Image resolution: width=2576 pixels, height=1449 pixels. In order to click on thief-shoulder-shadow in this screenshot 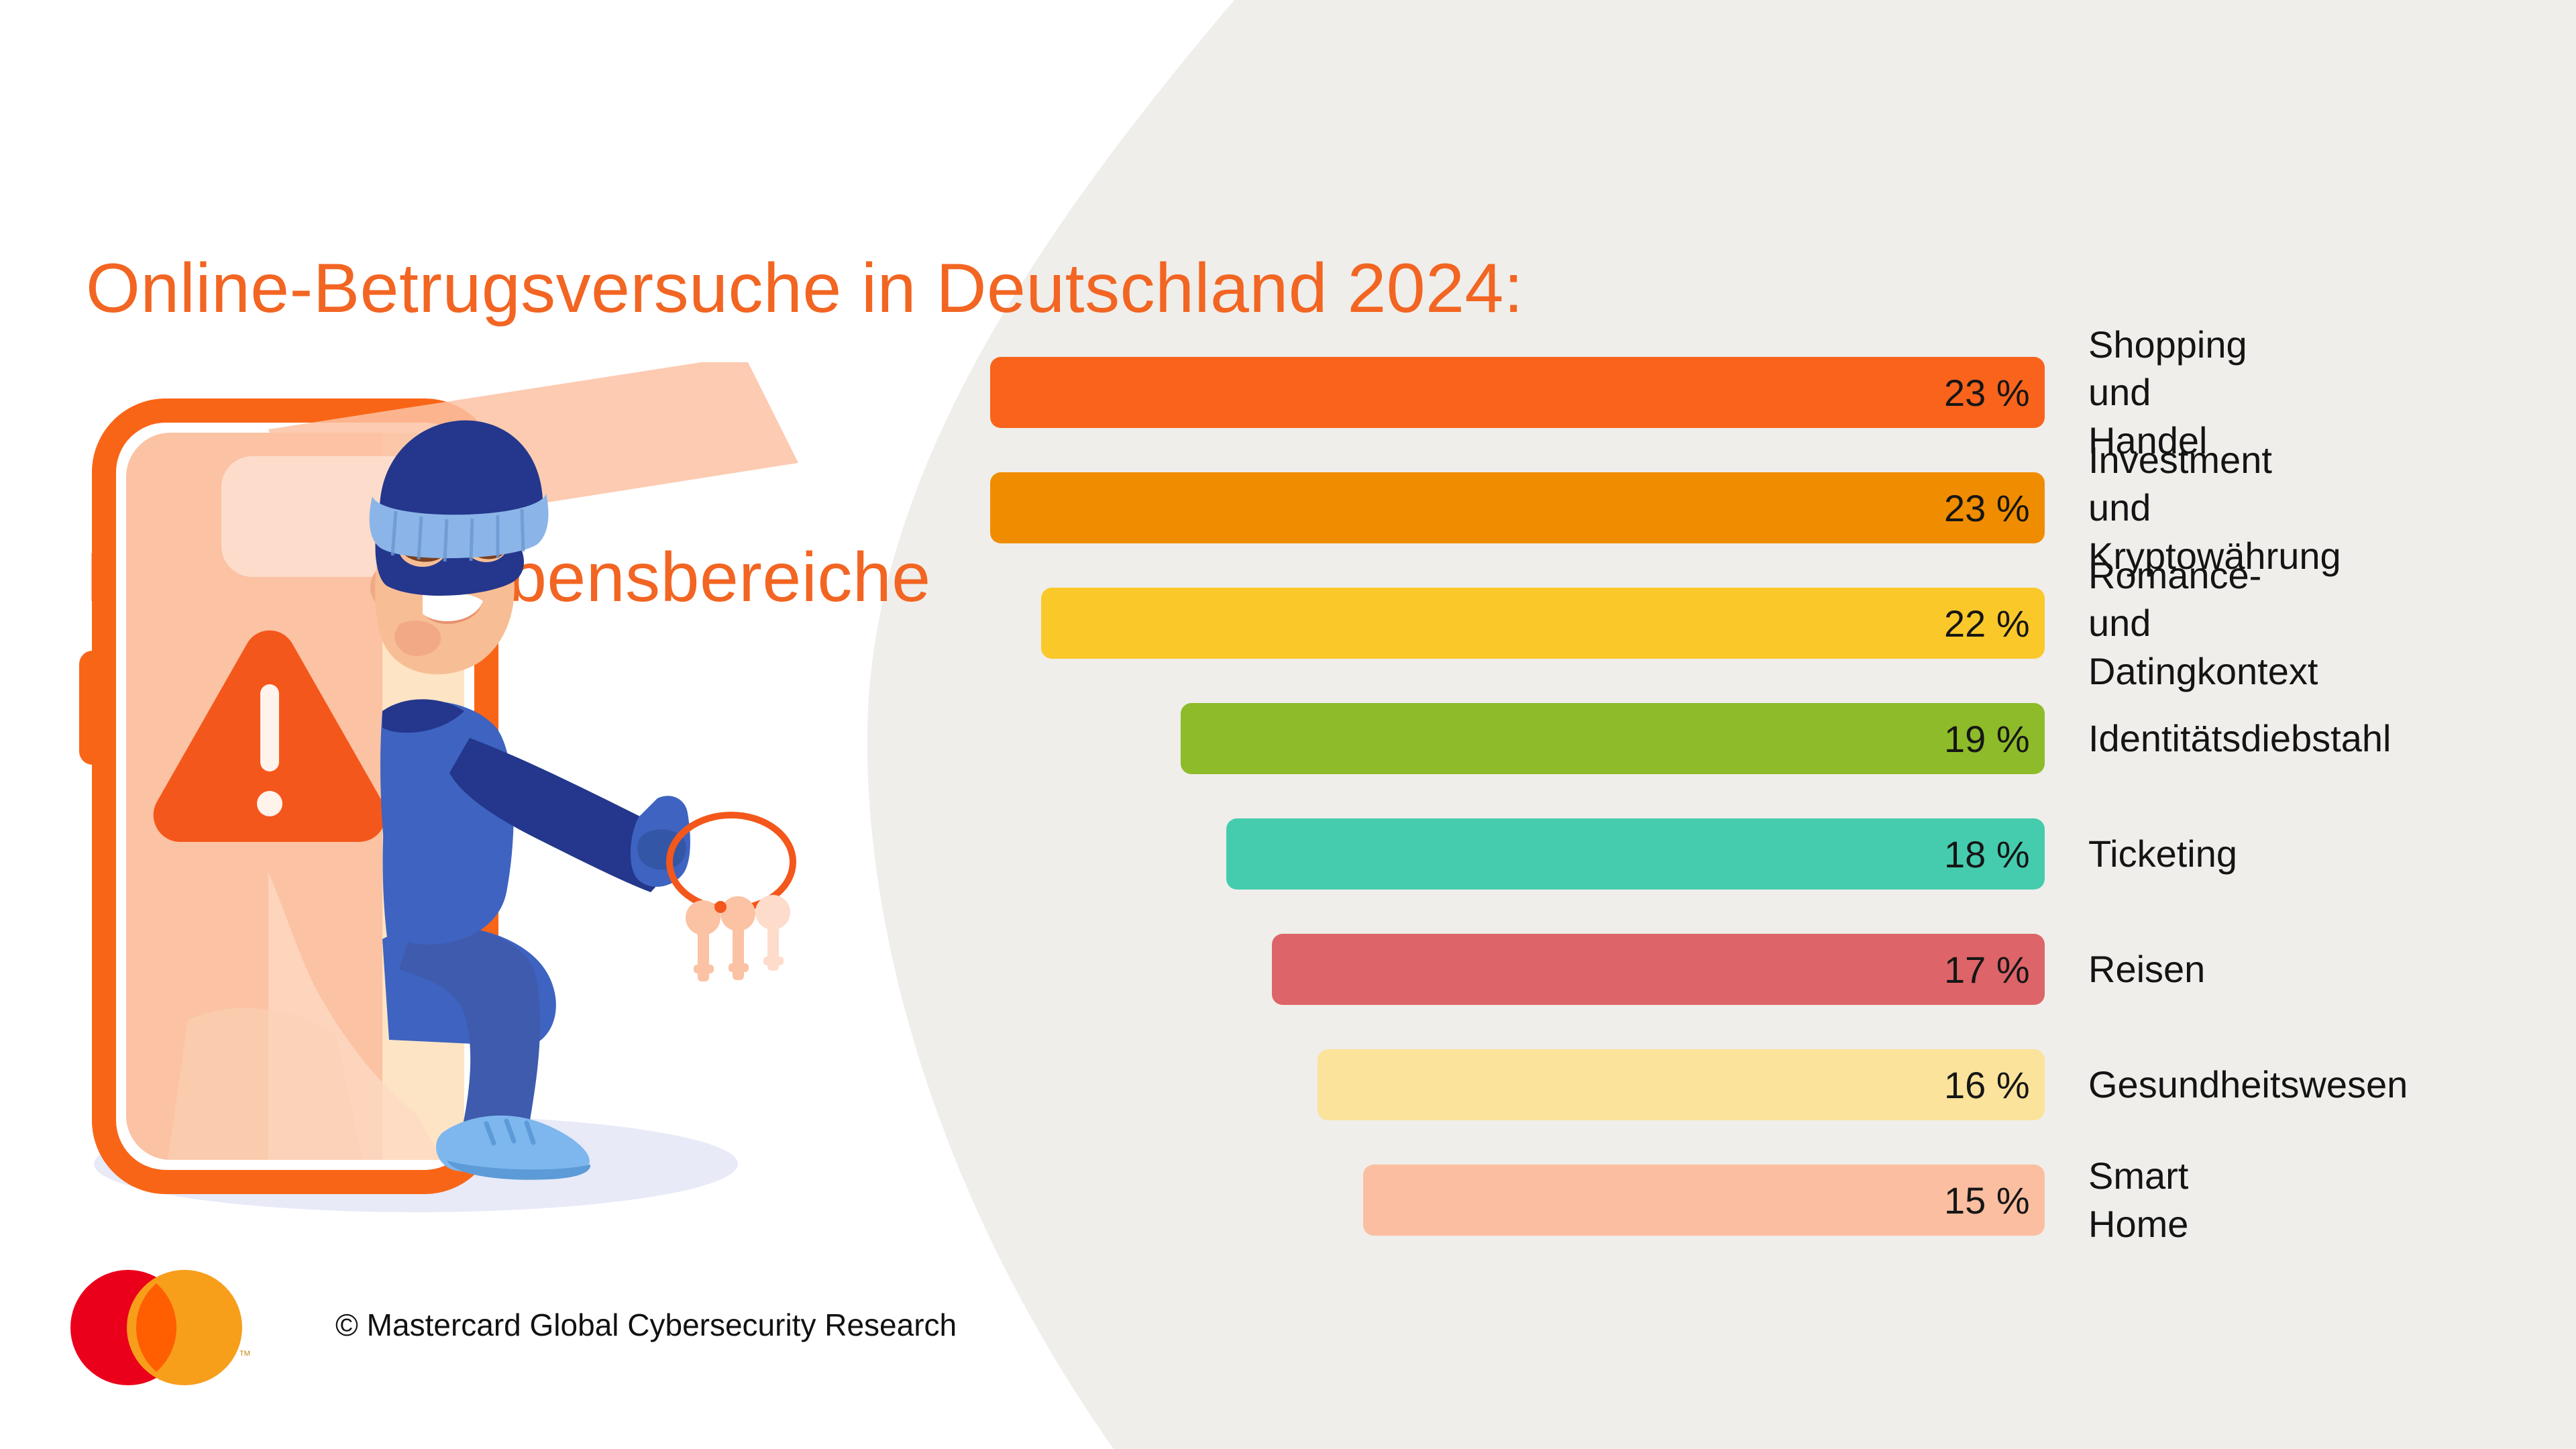, I will do `click(423, 716)`.